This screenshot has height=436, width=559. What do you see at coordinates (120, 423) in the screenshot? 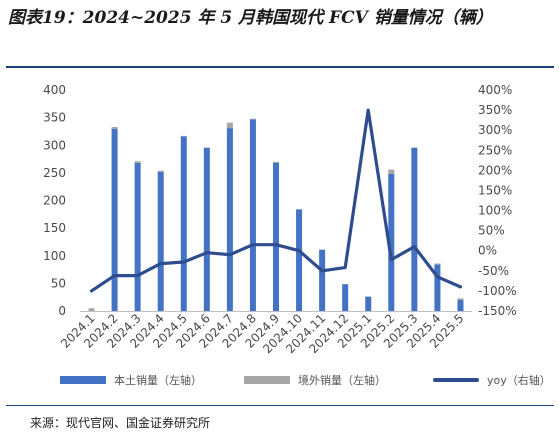
I see `source-note: 来源：现代官网、国金证券研究所` at bounding box center [120, 423].